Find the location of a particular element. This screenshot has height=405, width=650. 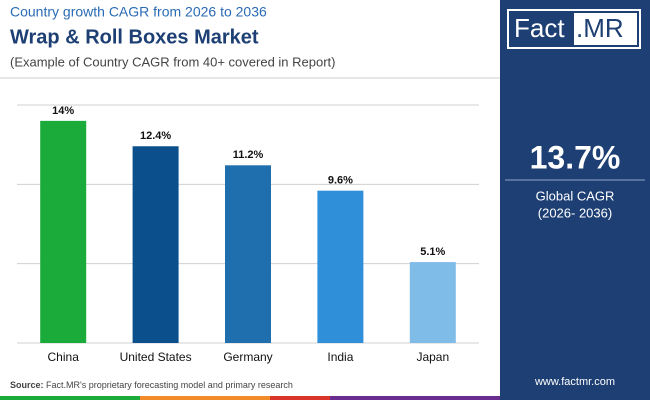

value-label: 5.1% is located at coordinates (432, 252).